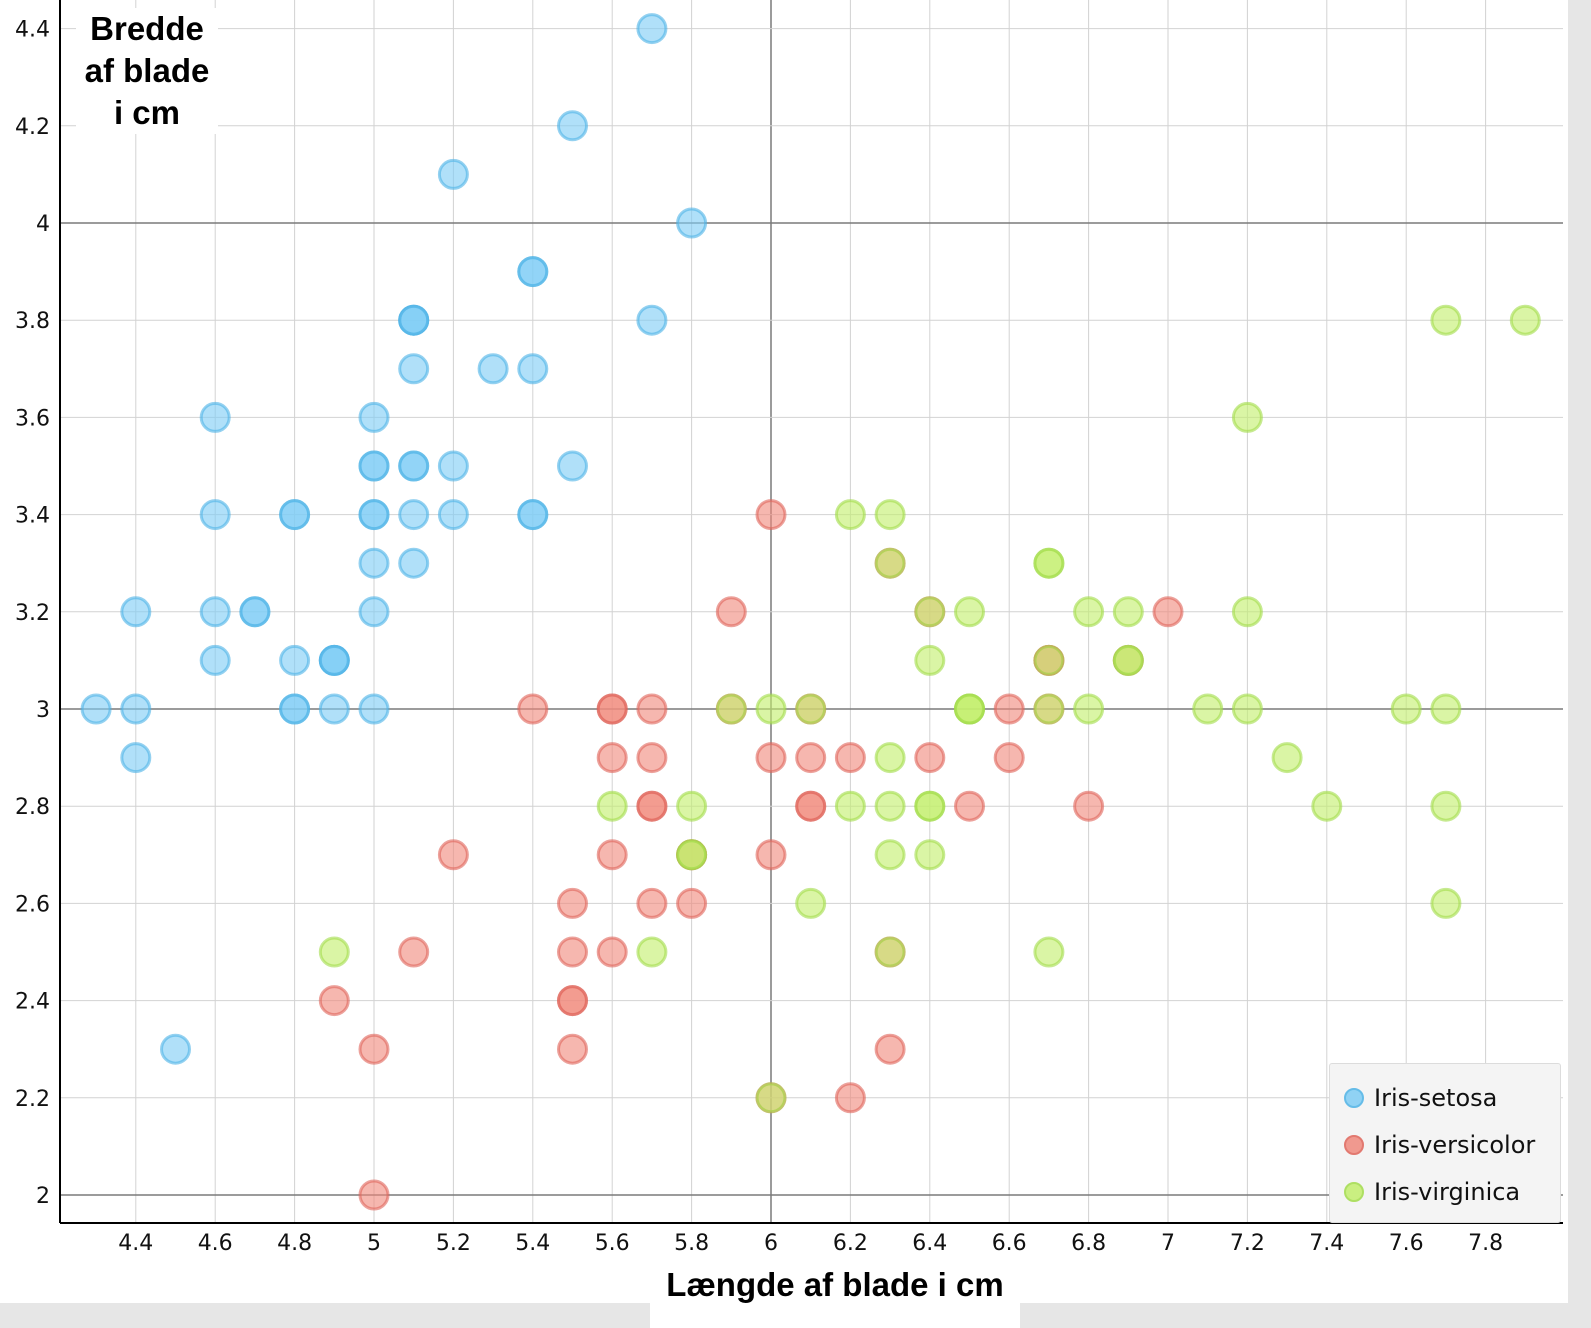  I want to click on legend-item-virginica: Iris-virginica, so click(1432, 1192).